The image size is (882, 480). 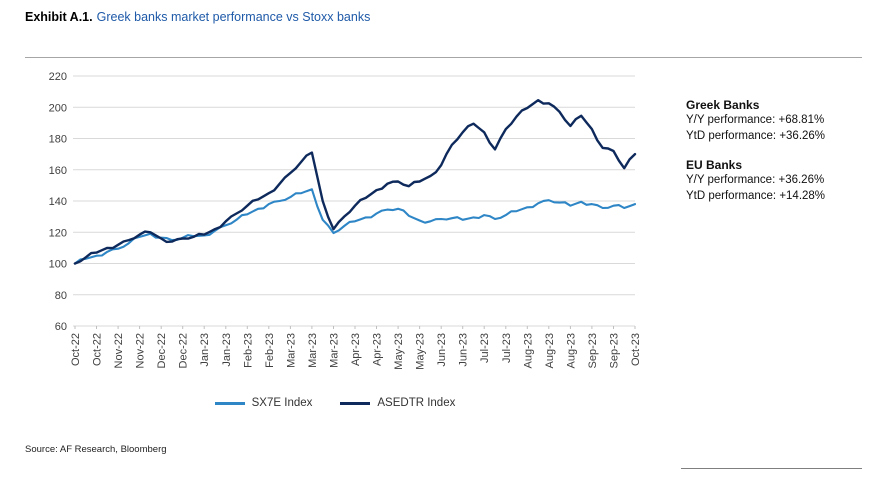 What do you see at coordinates (58, 77) in the screenshot?
I see `y-tick-label: 220` at bounding box center [58, 77].